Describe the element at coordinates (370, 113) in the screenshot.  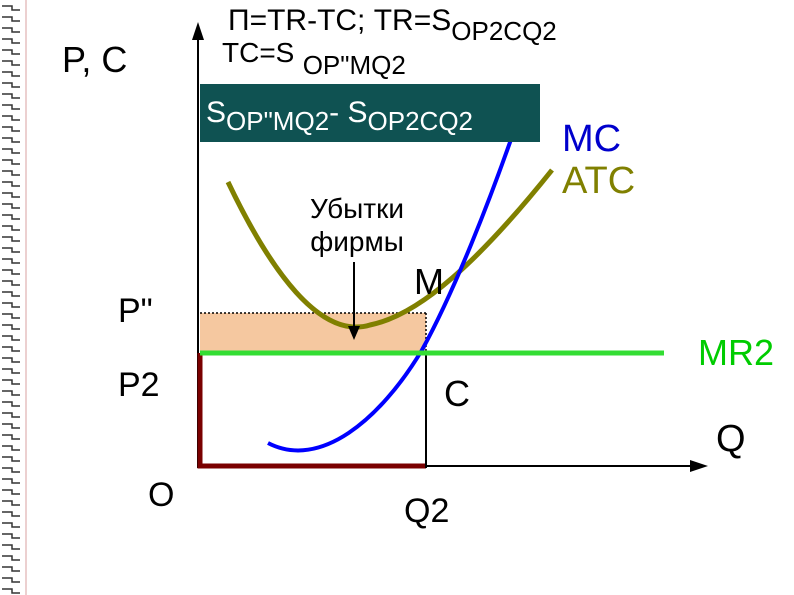
I see `loss-formula-box: SOP"MQ2- SOP2CQ2` at that location.